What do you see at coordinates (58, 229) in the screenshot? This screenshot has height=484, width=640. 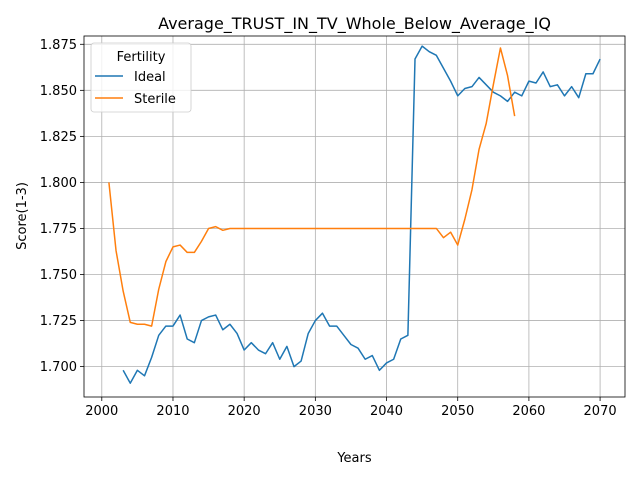 I see `y-tick-label: 1.775` at bounding box center [58, 229].